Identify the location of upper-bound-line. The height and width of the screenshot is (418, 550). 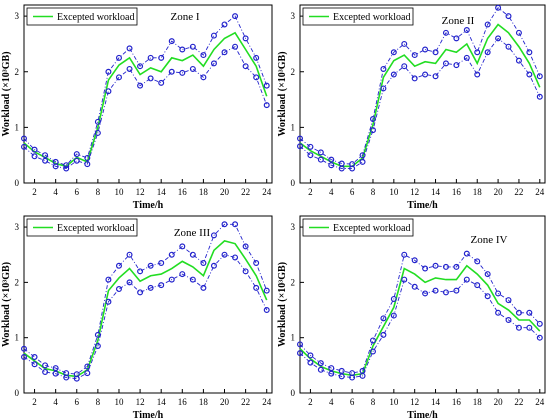
(420, 313).